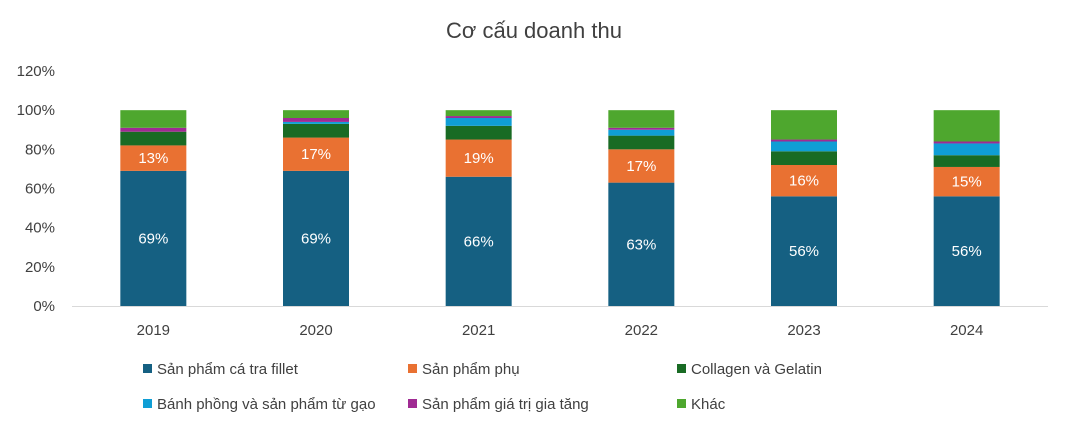  I want to click on y-tick-label: 60%, so click(40, 189).